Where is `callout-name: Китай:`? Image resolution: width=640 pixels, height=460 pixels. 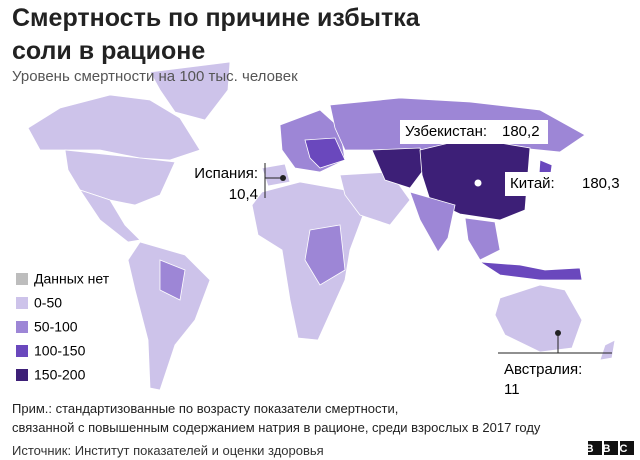 callout-name: Китай: is located at coordinates (532, 183).